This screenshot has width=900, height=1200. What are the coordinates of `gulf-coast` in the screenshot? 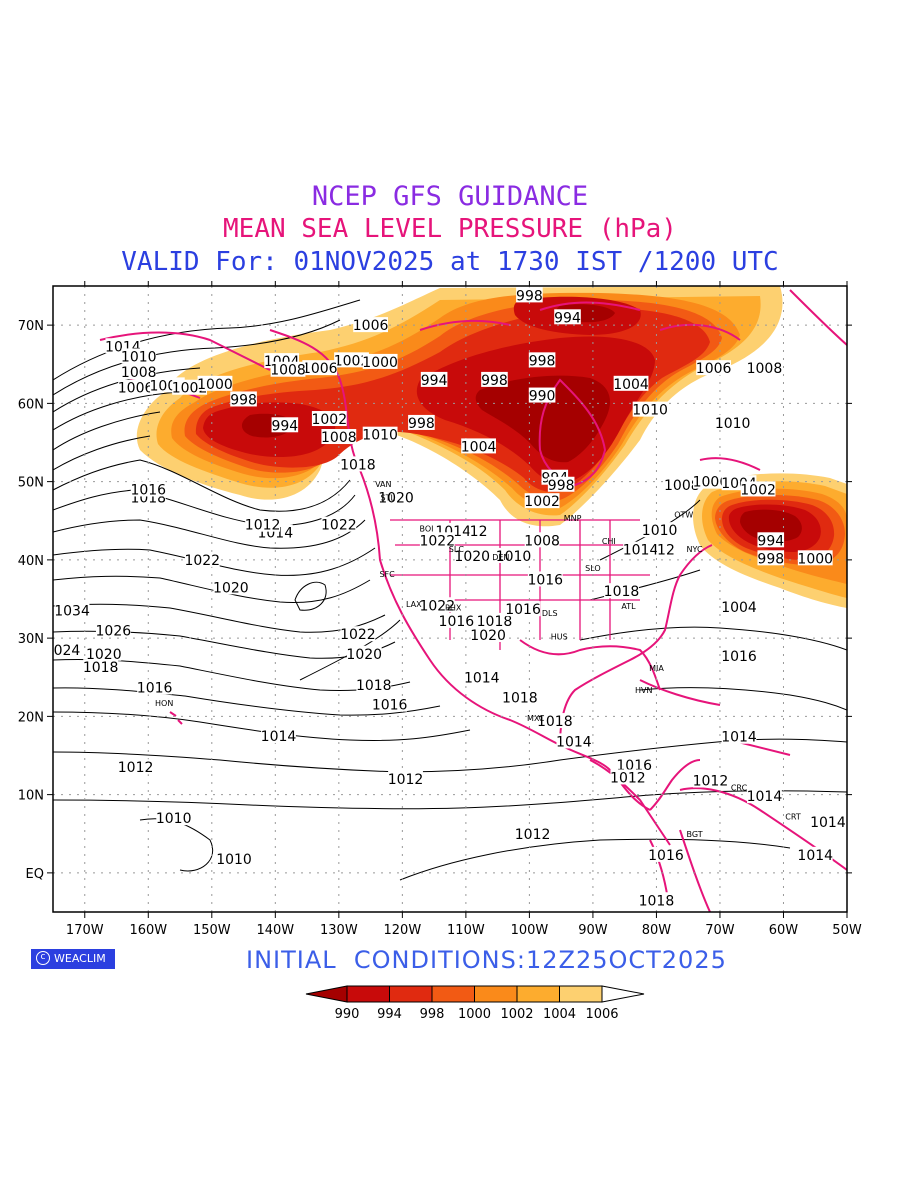 It's located at (590, 665).